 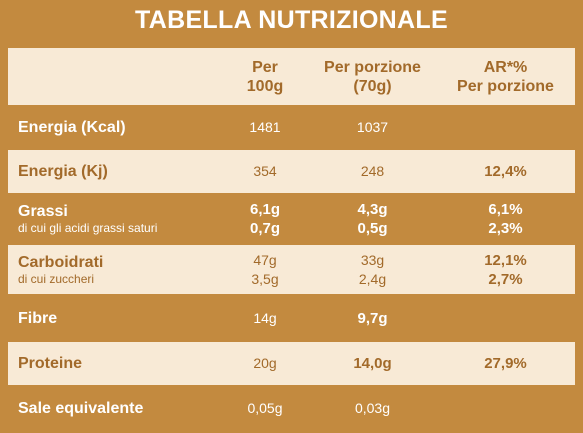 What do you see at coordinates (505, 228) in the screenshot?
I see `text-line: 2,3%` at bounding box center [505, 228].